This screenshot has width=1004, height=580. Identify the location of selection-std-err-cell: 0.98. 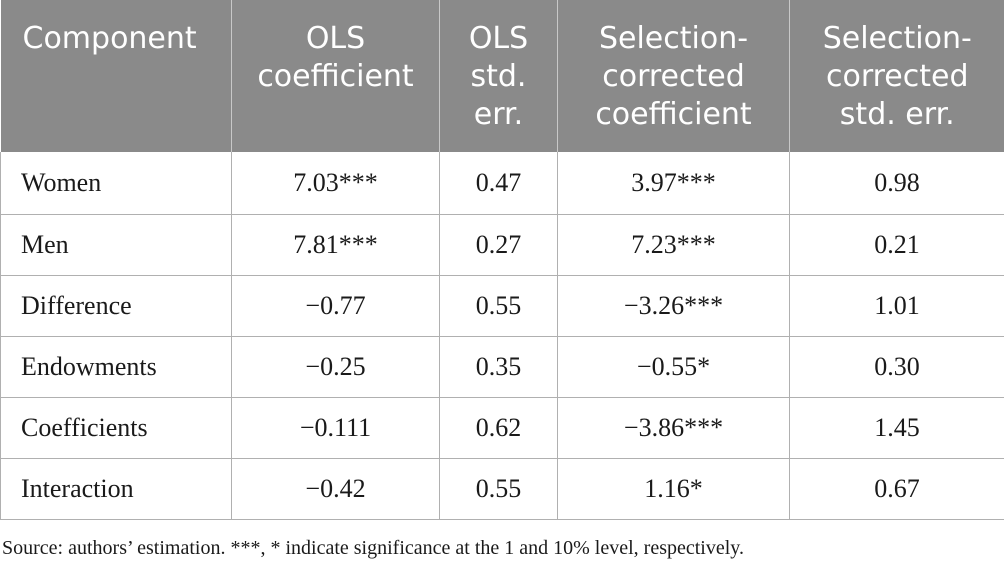
(896, 183).